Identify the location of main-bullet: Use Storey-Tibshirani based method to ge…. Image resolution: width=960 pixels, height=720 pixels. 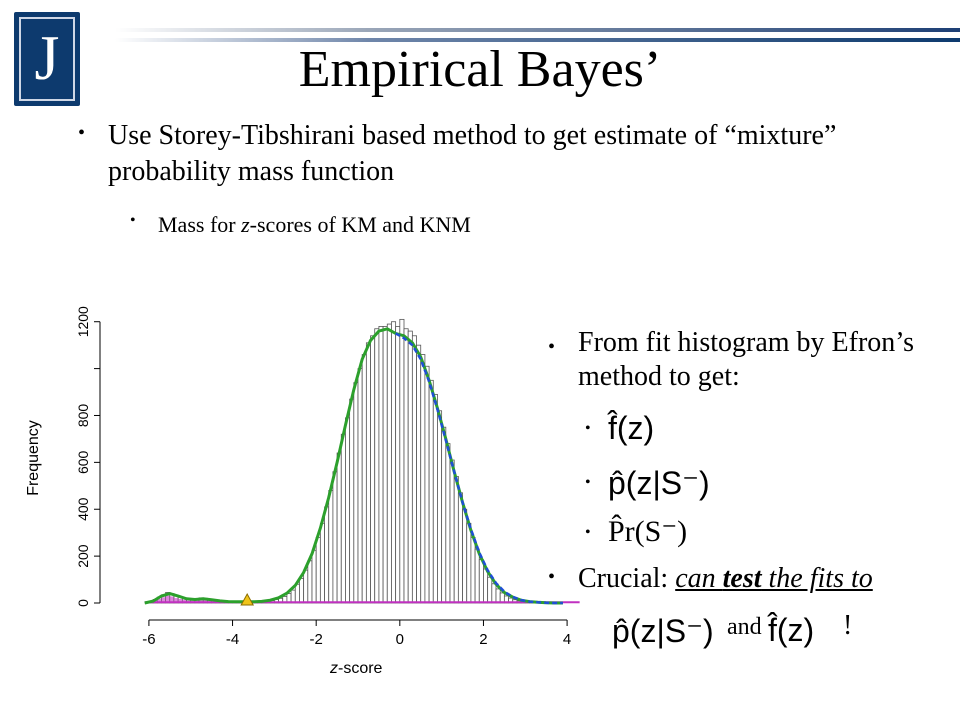
(472, 153).